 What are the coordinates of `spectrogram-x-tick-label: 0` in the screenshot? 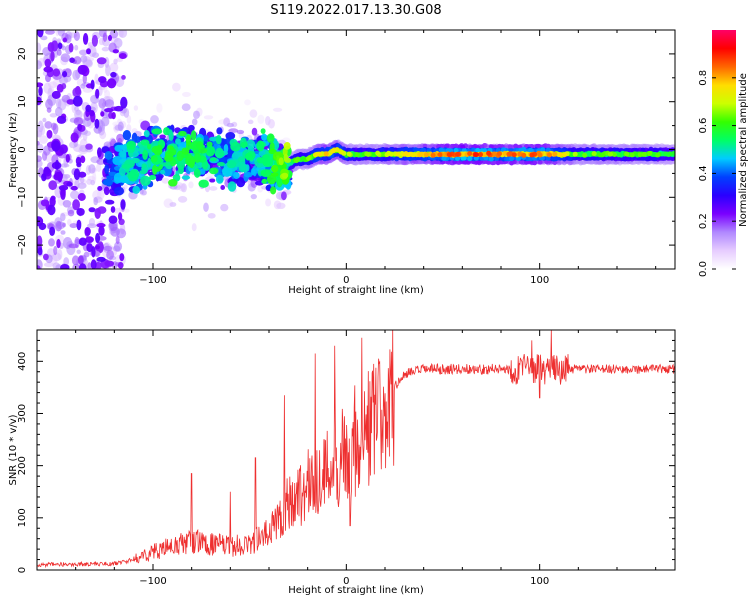 It's located at (346, 280).